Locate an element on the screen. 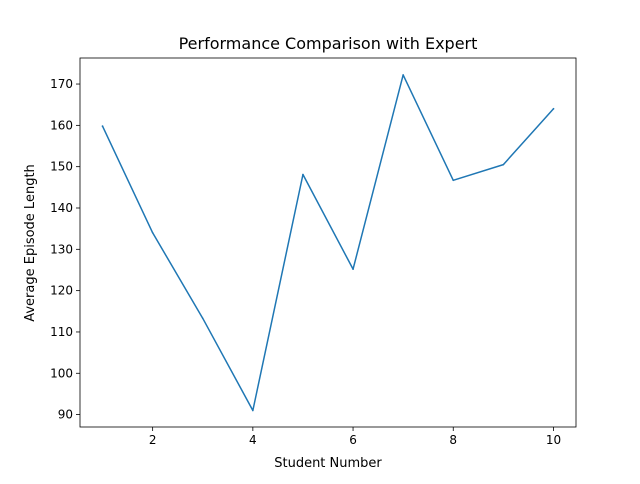 The width and height of the screenshot is (640, 484). y-tick-label: 150 is located at coordinates (61, 167).